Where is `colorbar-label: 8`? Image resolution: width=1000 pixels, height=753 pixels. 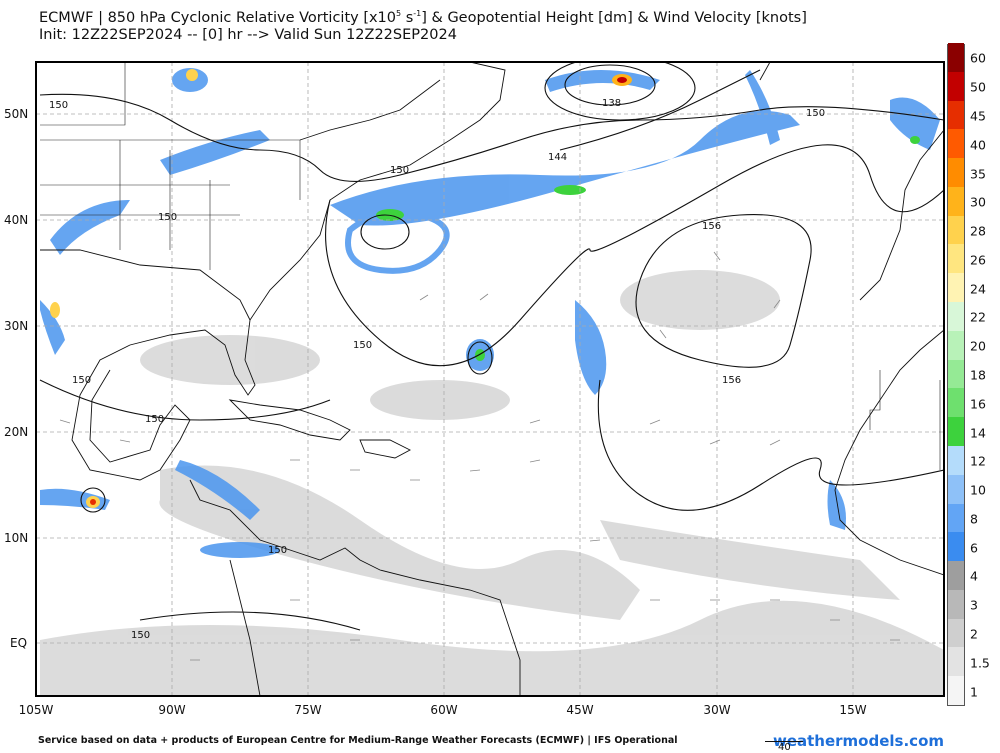
colorbar-label: 8 is located at coordinates (974, 519).